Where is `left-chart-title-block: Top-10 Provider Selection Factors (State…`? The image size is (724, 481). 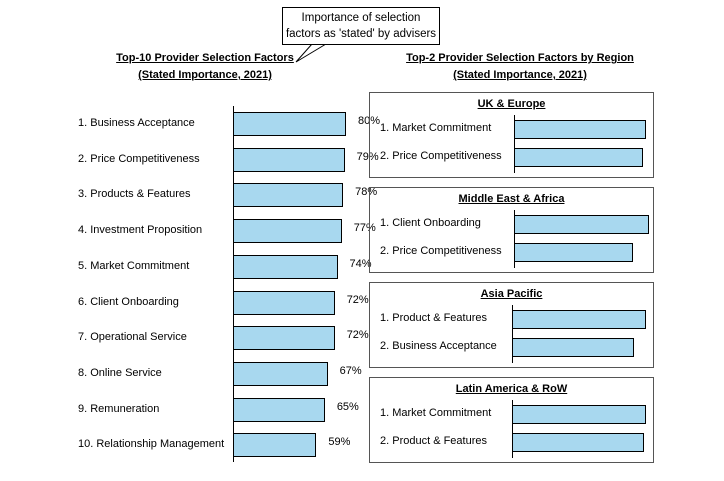
left-chart-title-block: Top-10 Provider Selection Factors (State… is located at coordinates (205, 67).